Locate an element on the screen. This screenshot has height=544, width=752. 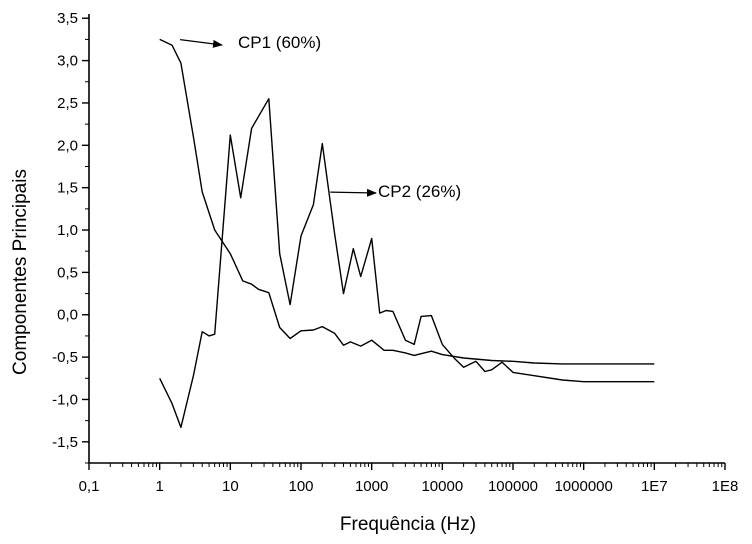
x-tick-label: 10 is located at coordinates (230, 486).